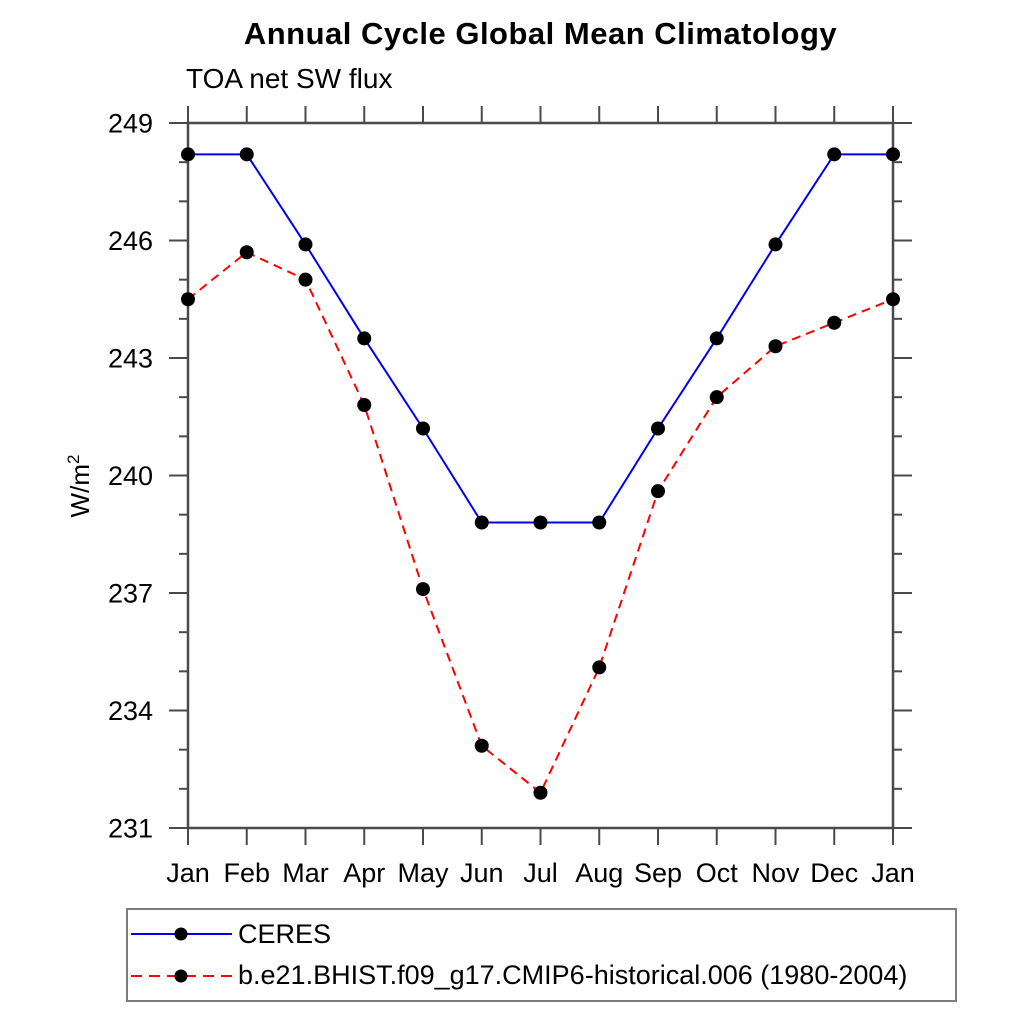 The image size is (1024, 1024). Describe the element at coordinates (599, 873) in the screenshot. I see `x-tick-label: Aug` at that location.